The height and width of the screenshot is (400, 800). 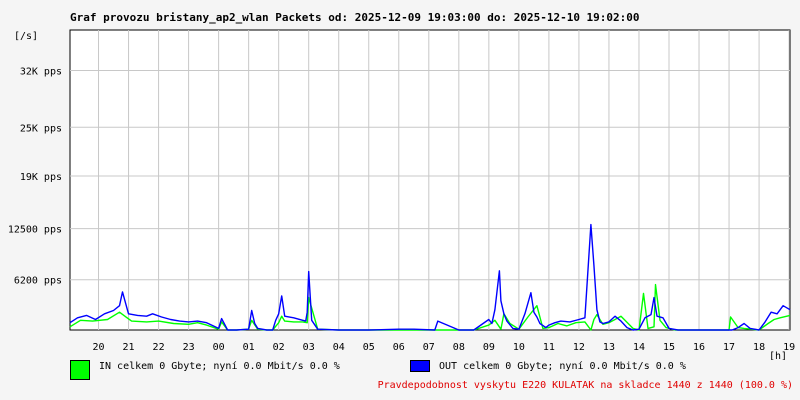 What do you see at coordinates (41, 128) in the screenshot?
I see `y-tick-label: 25K pps` at bounding box center [41, 128].